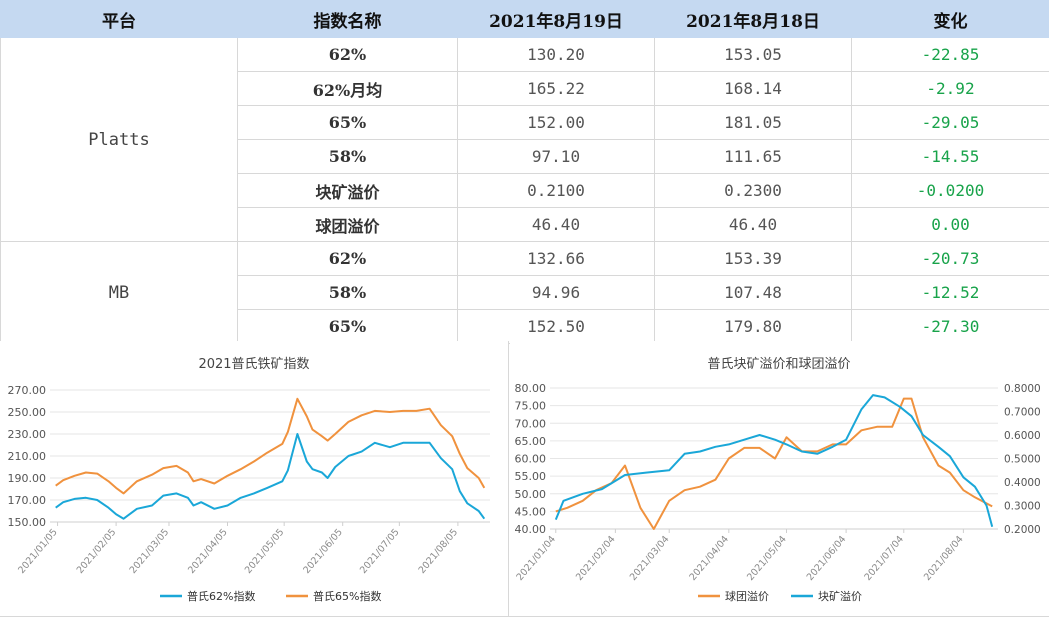  Describe the element at coordinates (753, 122) in the screenshot. I see `value-0818-cell: 181.05` at that location.